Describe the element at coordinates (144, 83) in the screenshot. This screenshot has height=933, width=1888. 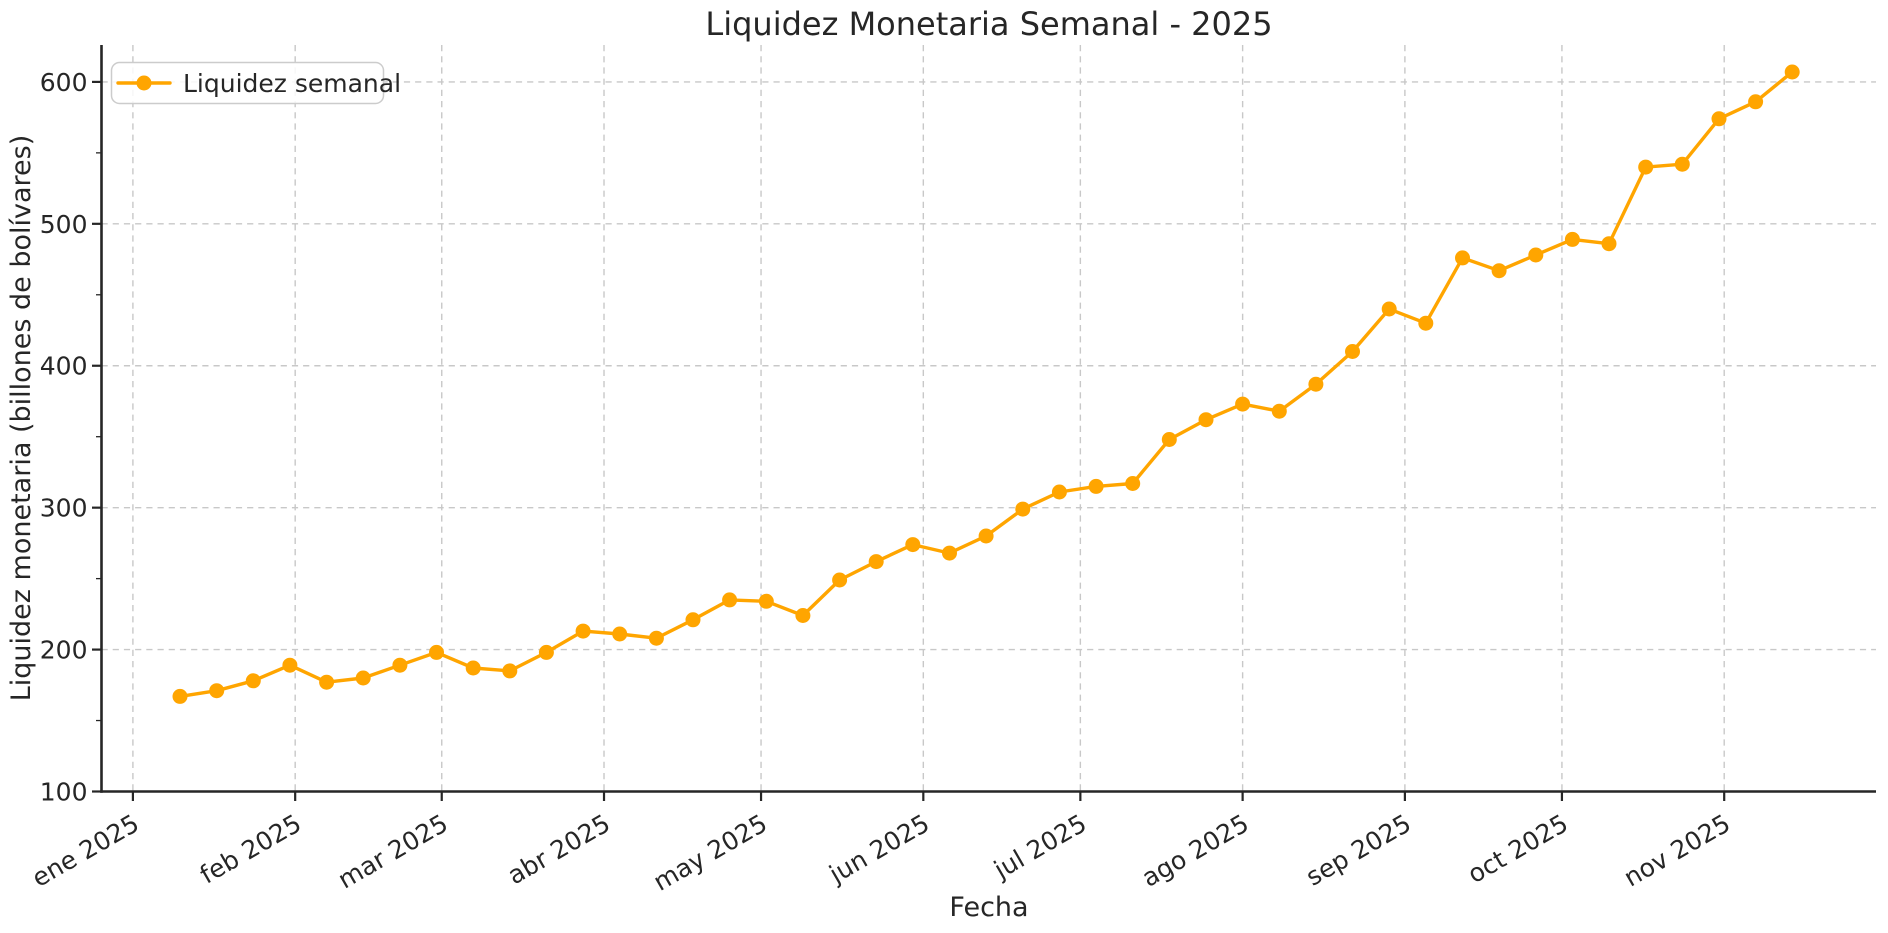
I see `legend-marker-icon` at that location.